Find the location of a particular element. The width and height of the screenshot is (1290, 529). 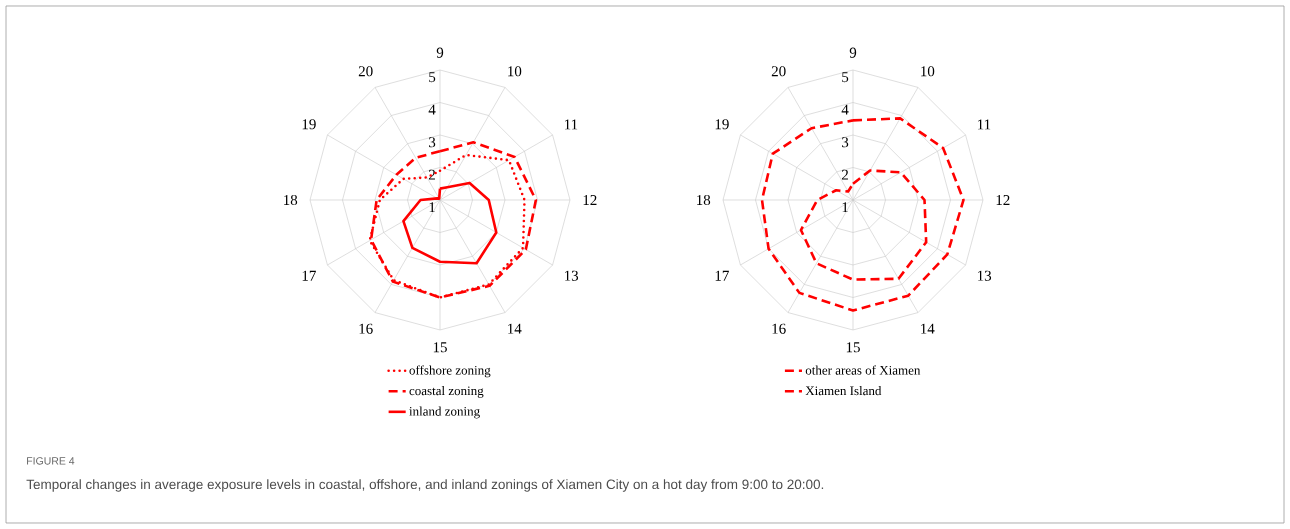

legend-label: coastal zoning is located at coordinates (446, 392).